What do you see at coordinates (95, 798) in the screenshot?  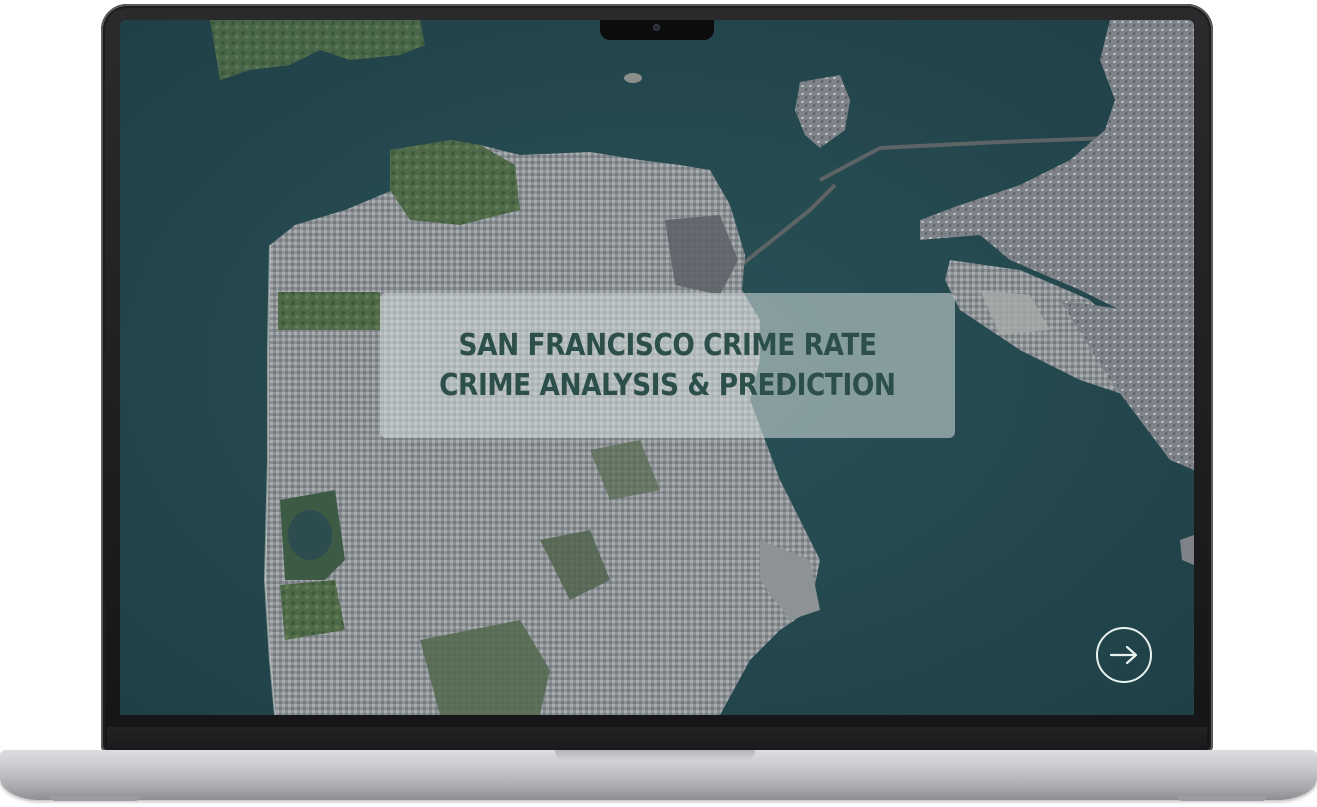 I see `laptop-foot-left` at bounding box center [95, 798].